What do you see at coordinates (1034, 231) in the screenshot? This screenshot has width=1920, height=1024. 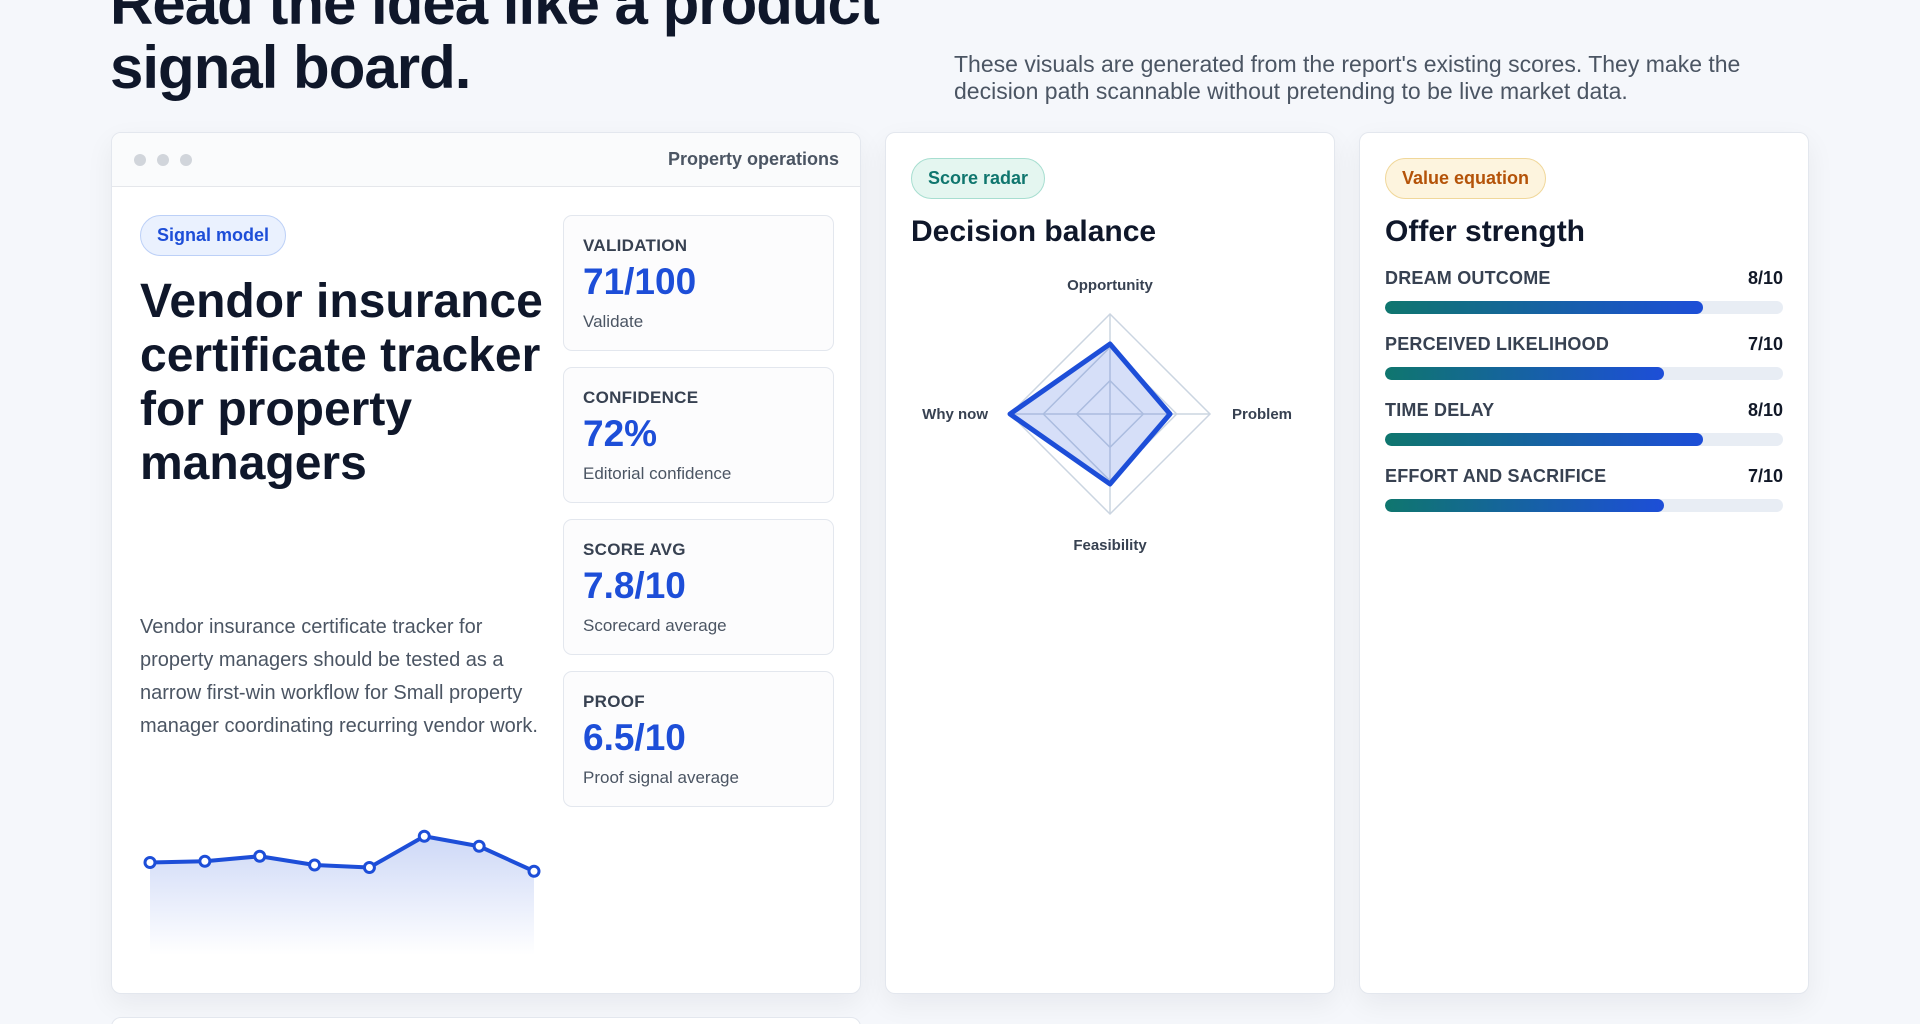 I see `radar-title: Decision balance` at bounding box center [1034, 231].